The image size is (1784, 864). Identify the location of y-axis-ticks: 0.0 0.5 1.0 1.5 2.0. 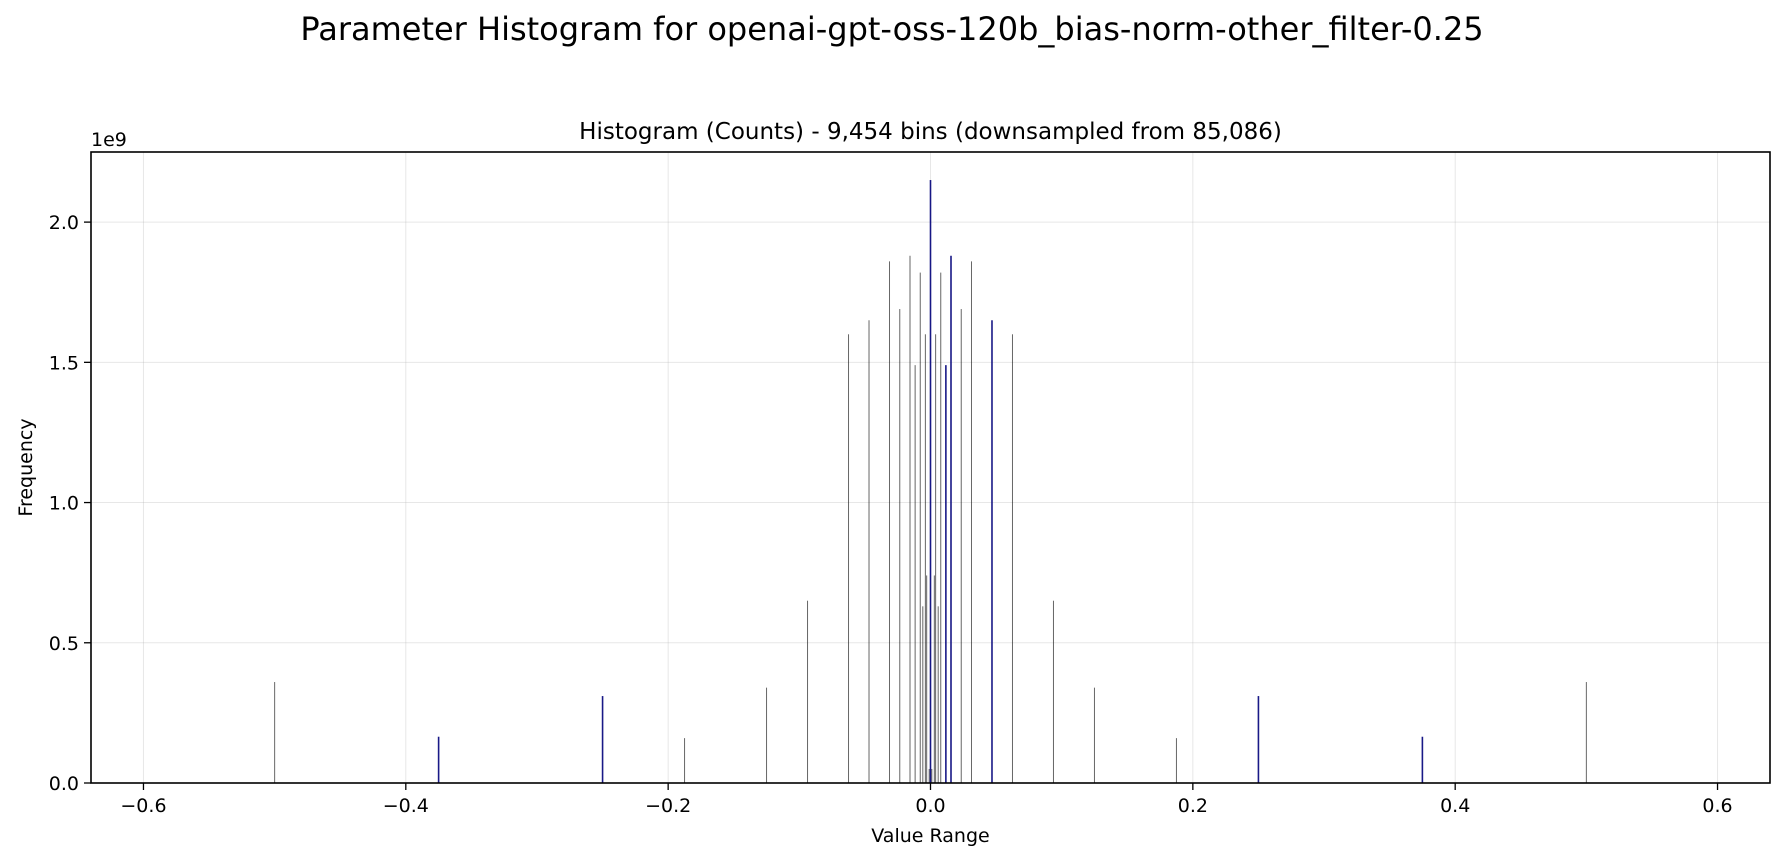
(70, 503).